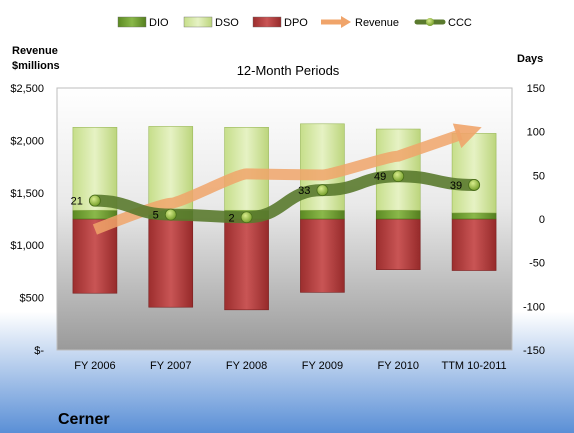 The width and height of the screenshot is (574, 433). Describe the element at coordinates (530, 59) in the screenshot. I see `right-axis-label: Days` at that location.